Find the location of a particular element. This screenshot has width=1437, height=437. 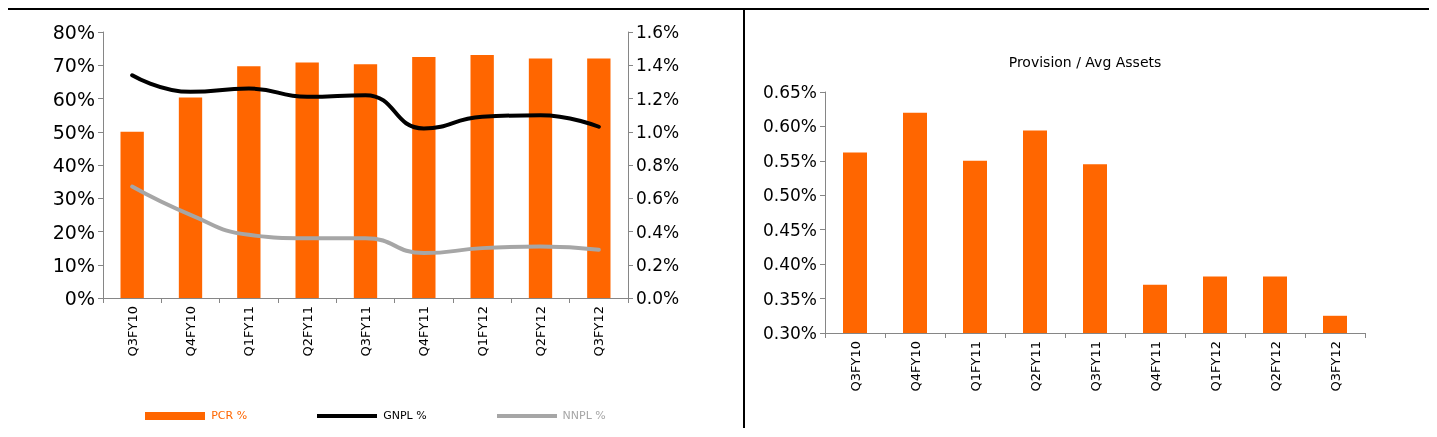

y-tick-label: 70% is located at coordinates (73, 65).